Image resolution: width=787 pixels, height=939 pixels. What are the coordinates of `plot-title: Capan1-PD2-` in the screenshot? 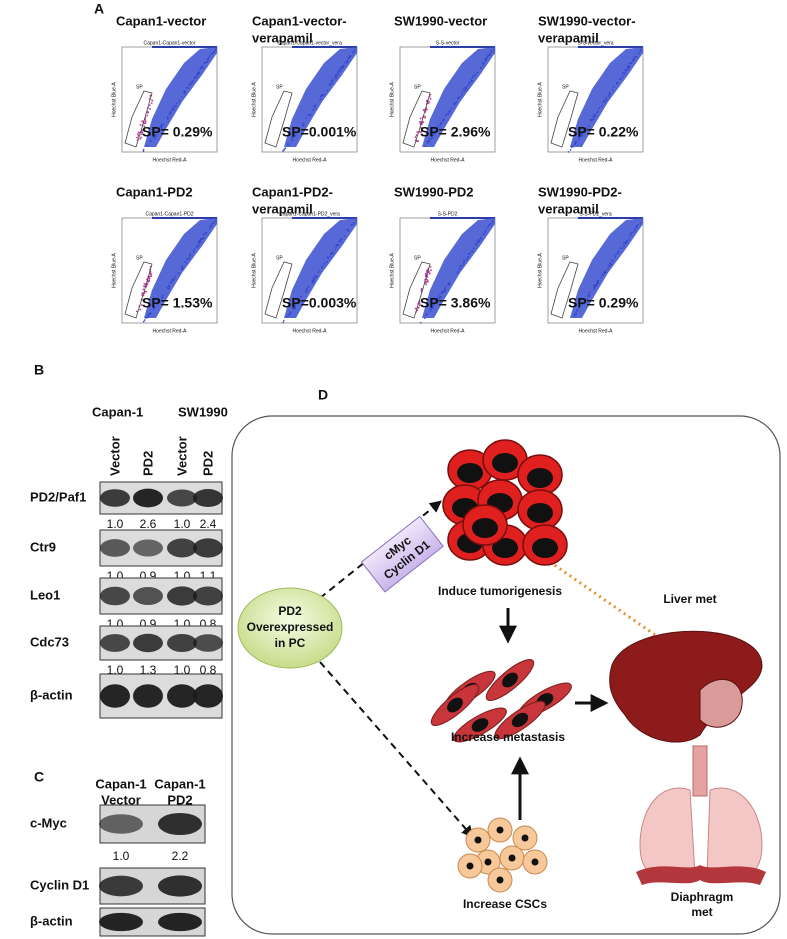 It's located at (292, 191).